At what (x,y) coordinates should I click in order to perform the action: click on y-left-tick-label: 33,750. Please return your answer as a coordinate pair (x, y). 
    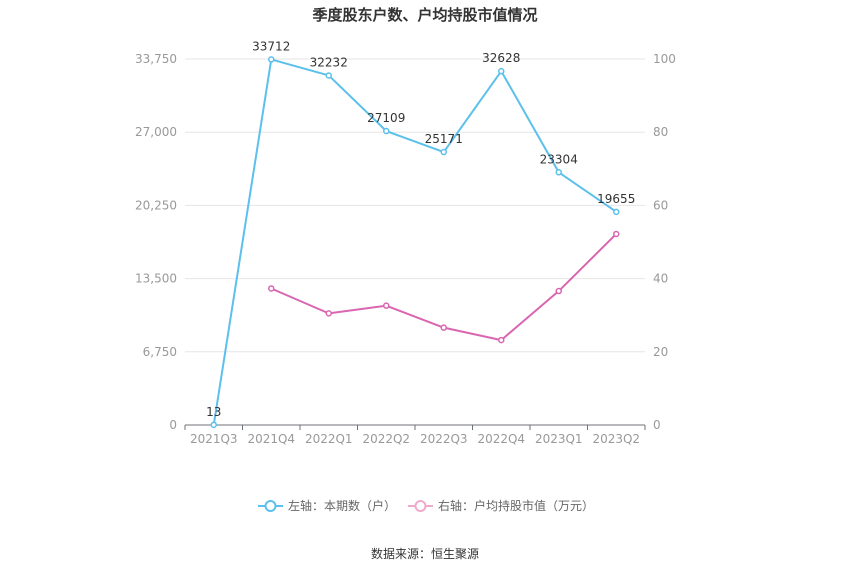
    Looking at the image, I should click on (156, 59).